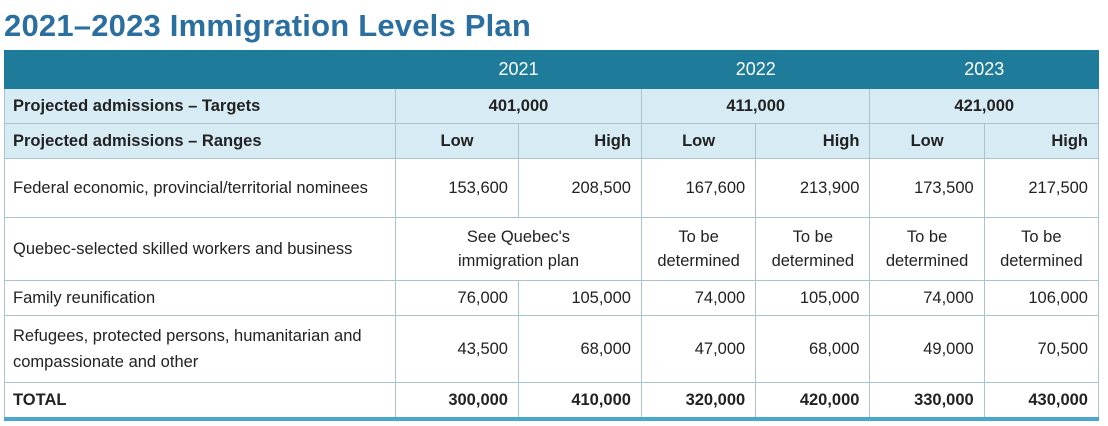 This screenshot has width=1108, height=426. Describe the element at coordinates (200, 298) in the screenshot. I see `row-label: Family reunification` at that location.